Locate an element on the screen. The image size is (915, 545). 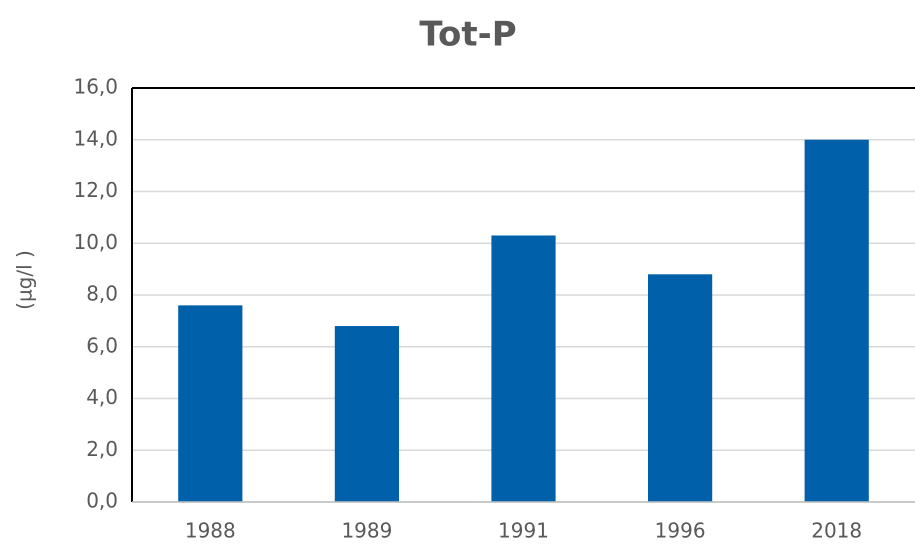
y-tick-label: 8,0 is located at coordinates (102, 294).